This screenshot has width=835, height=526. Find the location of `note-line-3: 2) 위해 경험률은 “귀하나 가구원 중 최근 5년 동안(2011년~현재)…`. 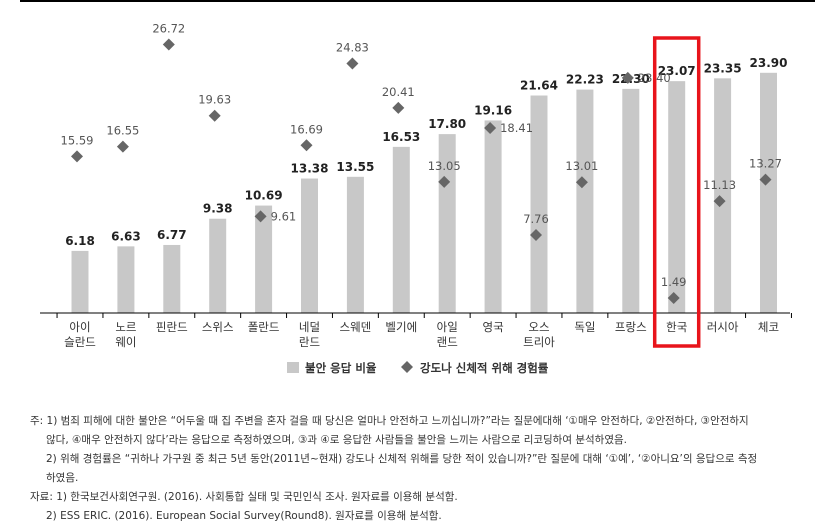

note-line-3: 2) 위해 경험률은 “귀하나 가구원 중 최근 5년 동안(2011년~현재)… is located at coordinates (402, 459).